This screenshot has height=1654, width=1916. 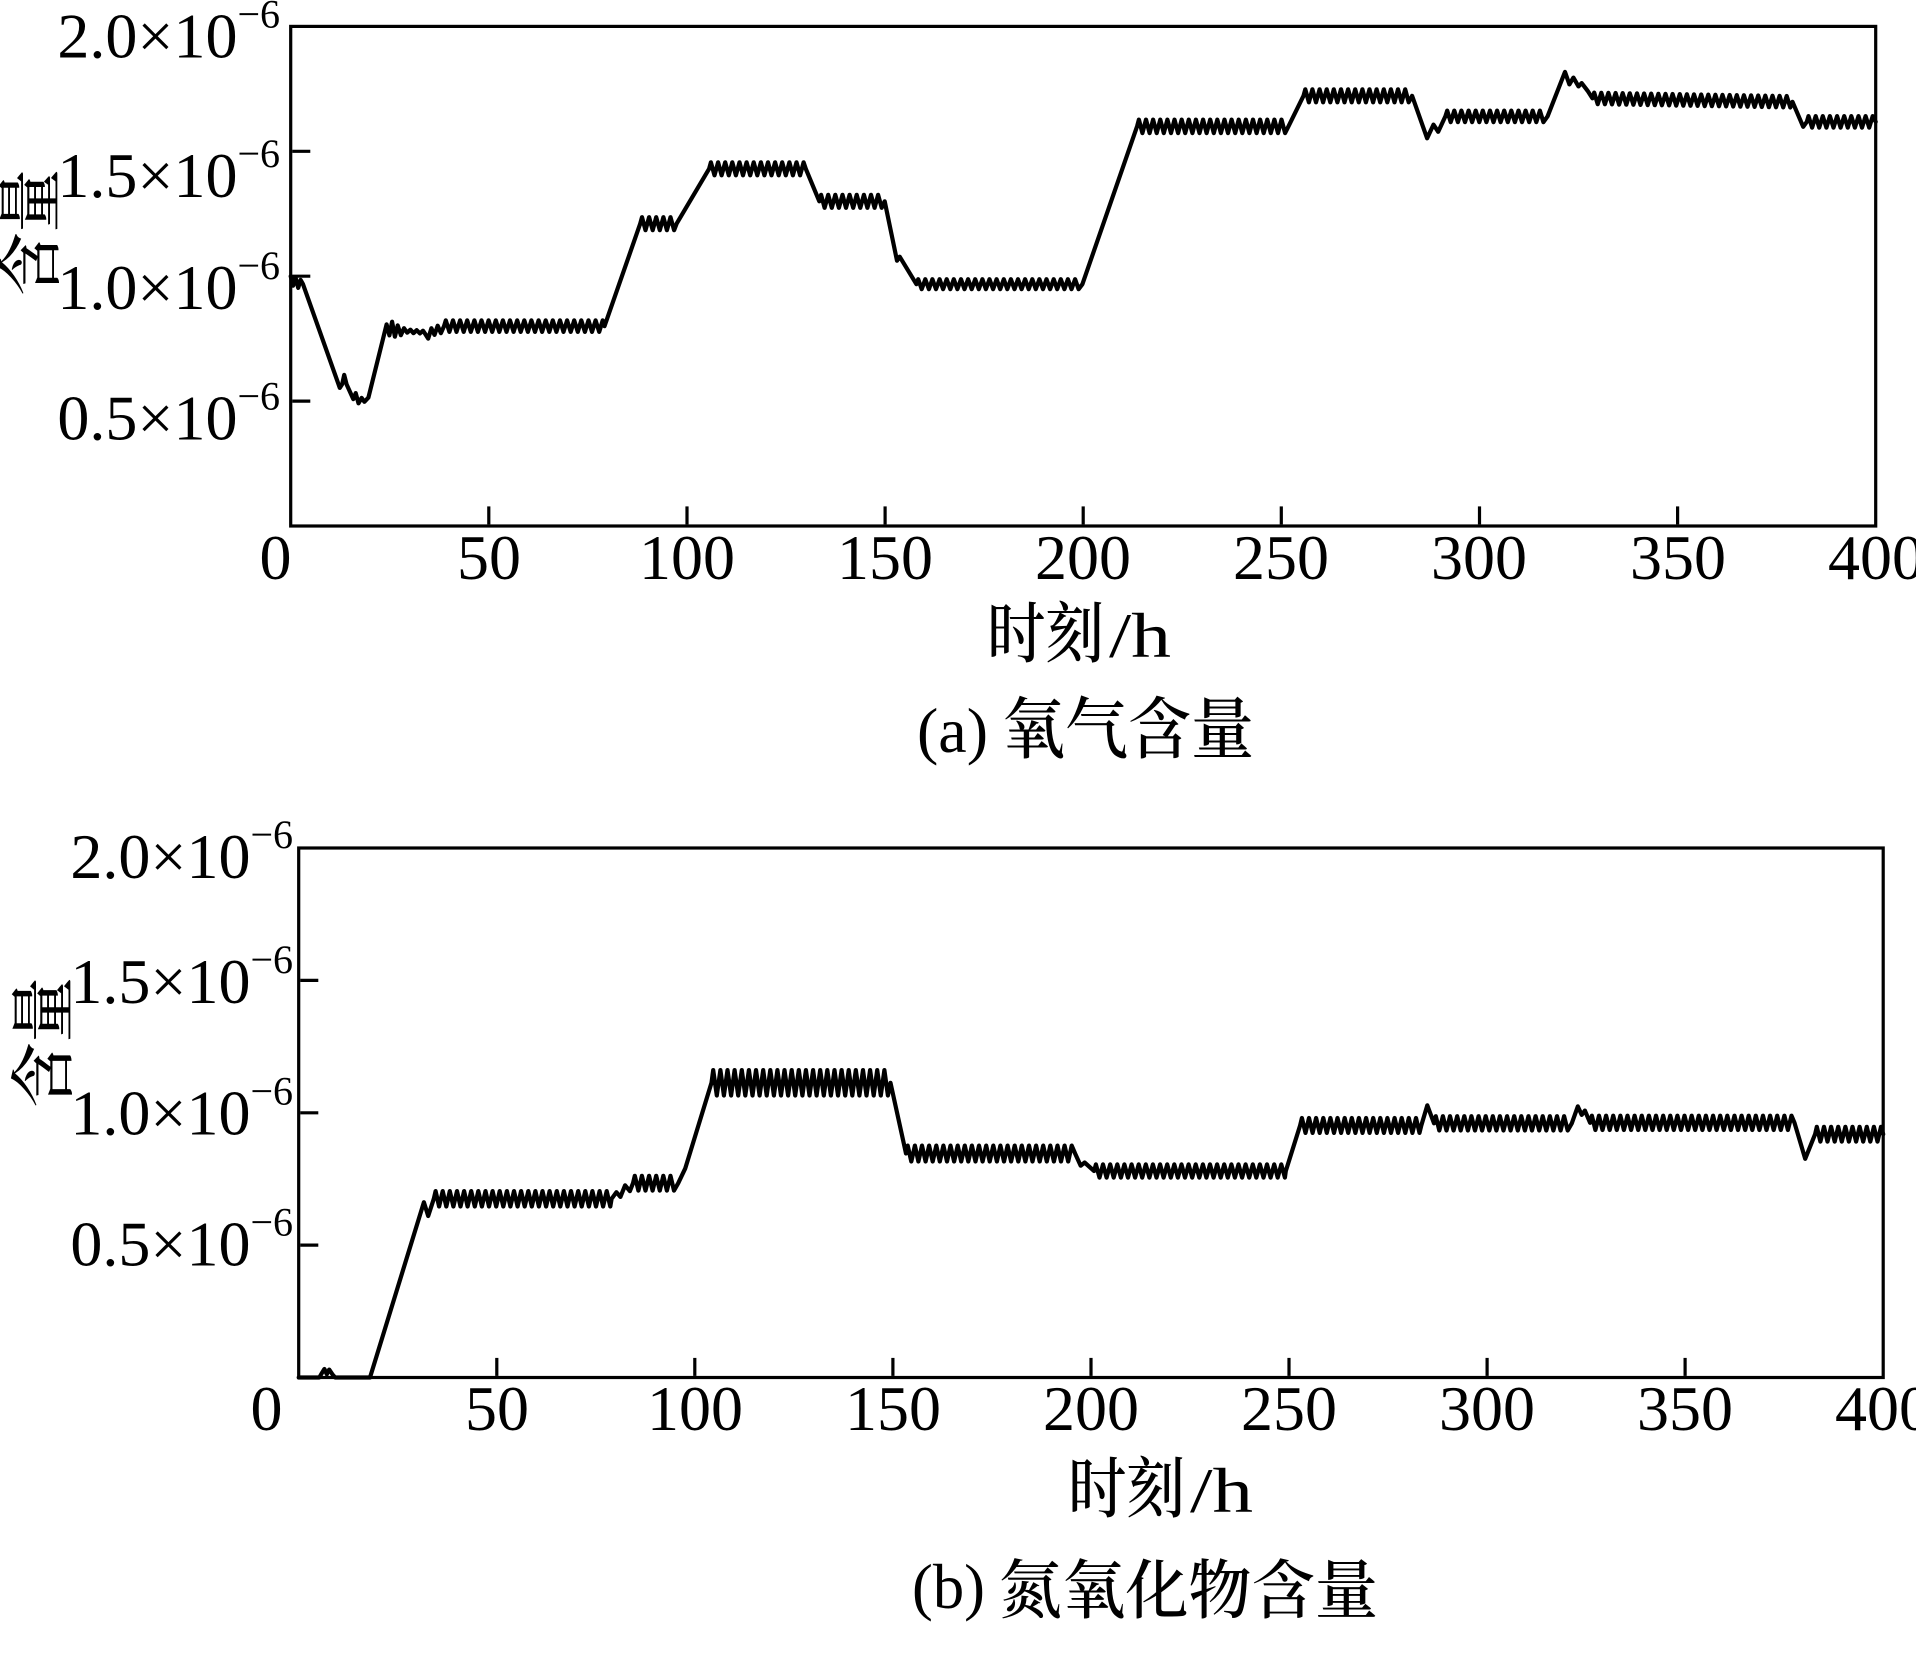 I want to click on svg-text: (b), so click(x=948, y=1586).